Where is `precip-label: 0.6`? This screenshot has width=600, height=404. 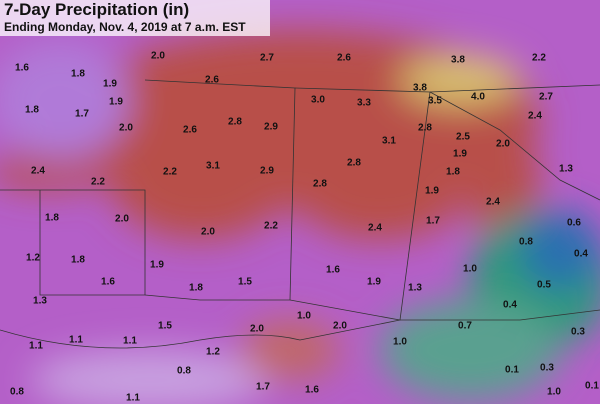 precip-label: 0.6 is located at coordinates (574, 223).